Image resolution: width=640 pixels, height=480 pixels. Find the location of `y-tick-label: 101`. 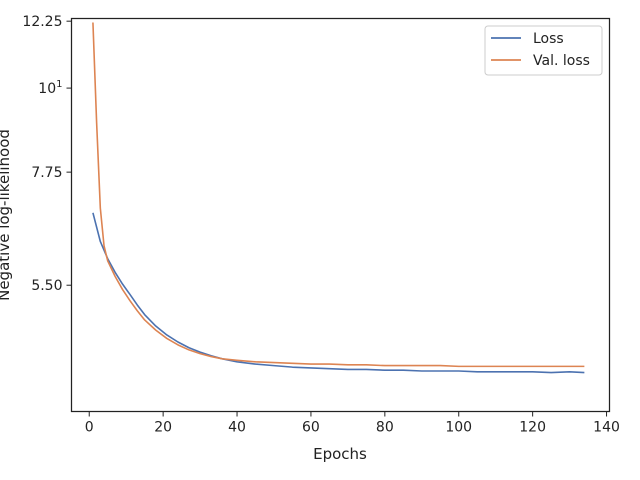

y-tick-label: 101 is located at coordinates (50, 88).